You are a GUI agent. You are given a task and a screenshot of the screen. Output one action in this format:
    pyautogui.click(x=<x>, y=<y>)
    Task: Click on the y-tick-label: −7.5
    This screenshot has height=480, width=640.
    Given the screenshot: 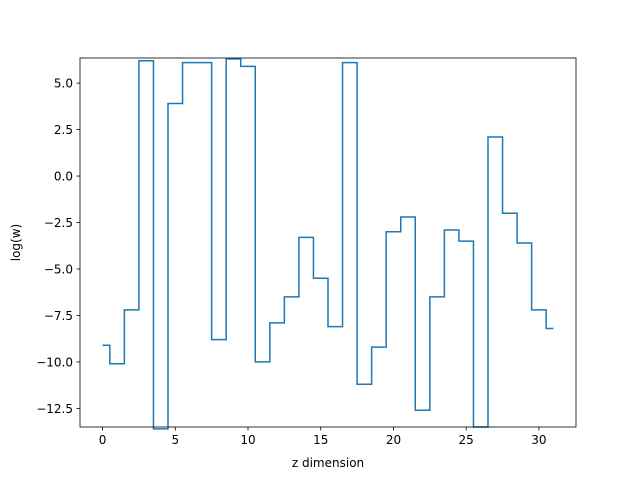 What is the action you would take?
    pyautogui.click(x=58, y=316)
    